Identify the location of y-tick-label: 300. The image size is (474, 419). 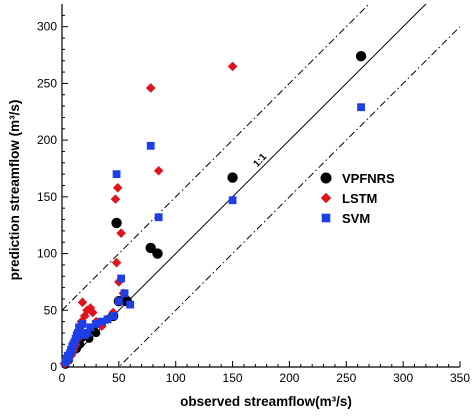
(47, 27).